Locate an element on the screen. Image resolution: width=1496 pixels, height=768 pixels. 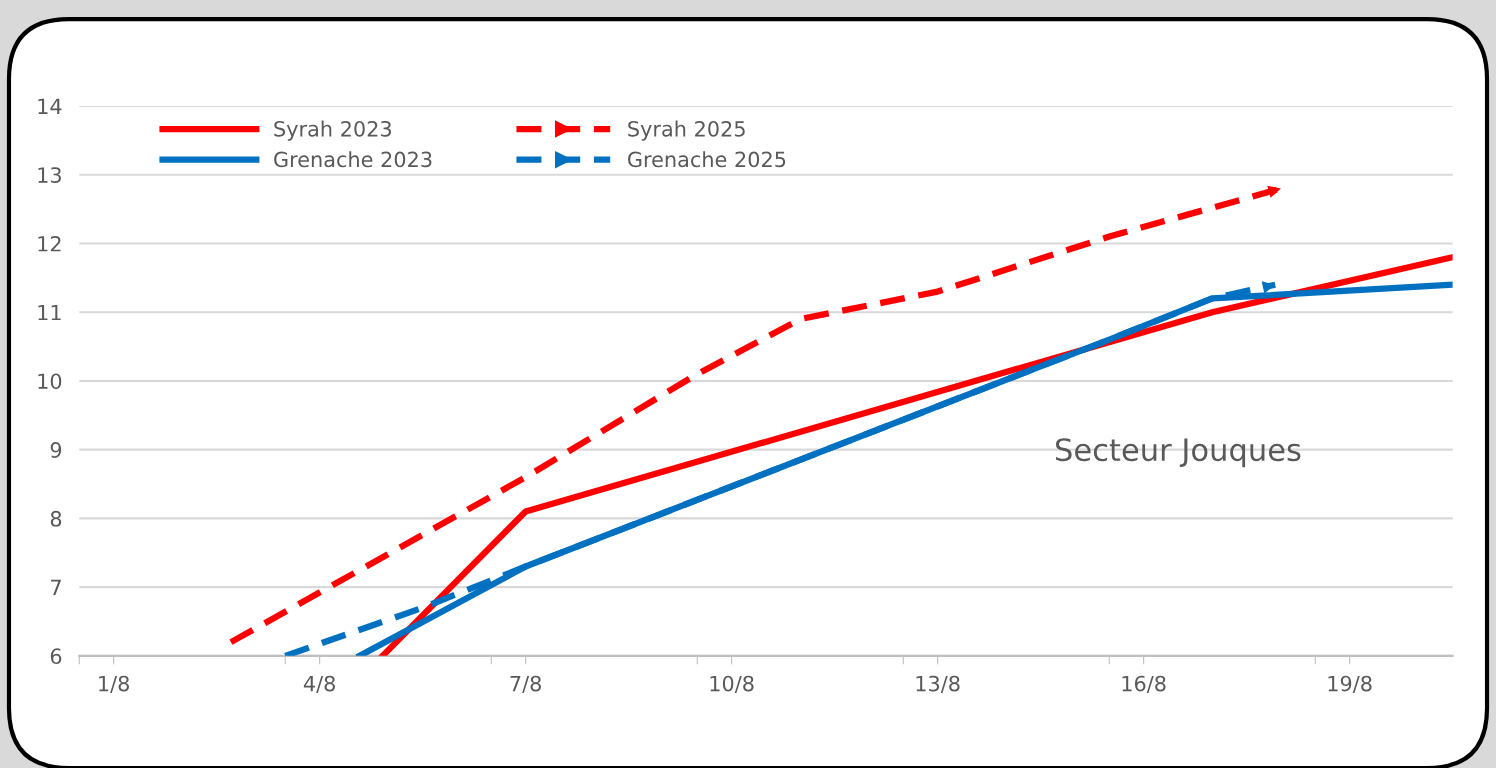
legend-label: Syrah 2023 is located at coordinates (333, 130).